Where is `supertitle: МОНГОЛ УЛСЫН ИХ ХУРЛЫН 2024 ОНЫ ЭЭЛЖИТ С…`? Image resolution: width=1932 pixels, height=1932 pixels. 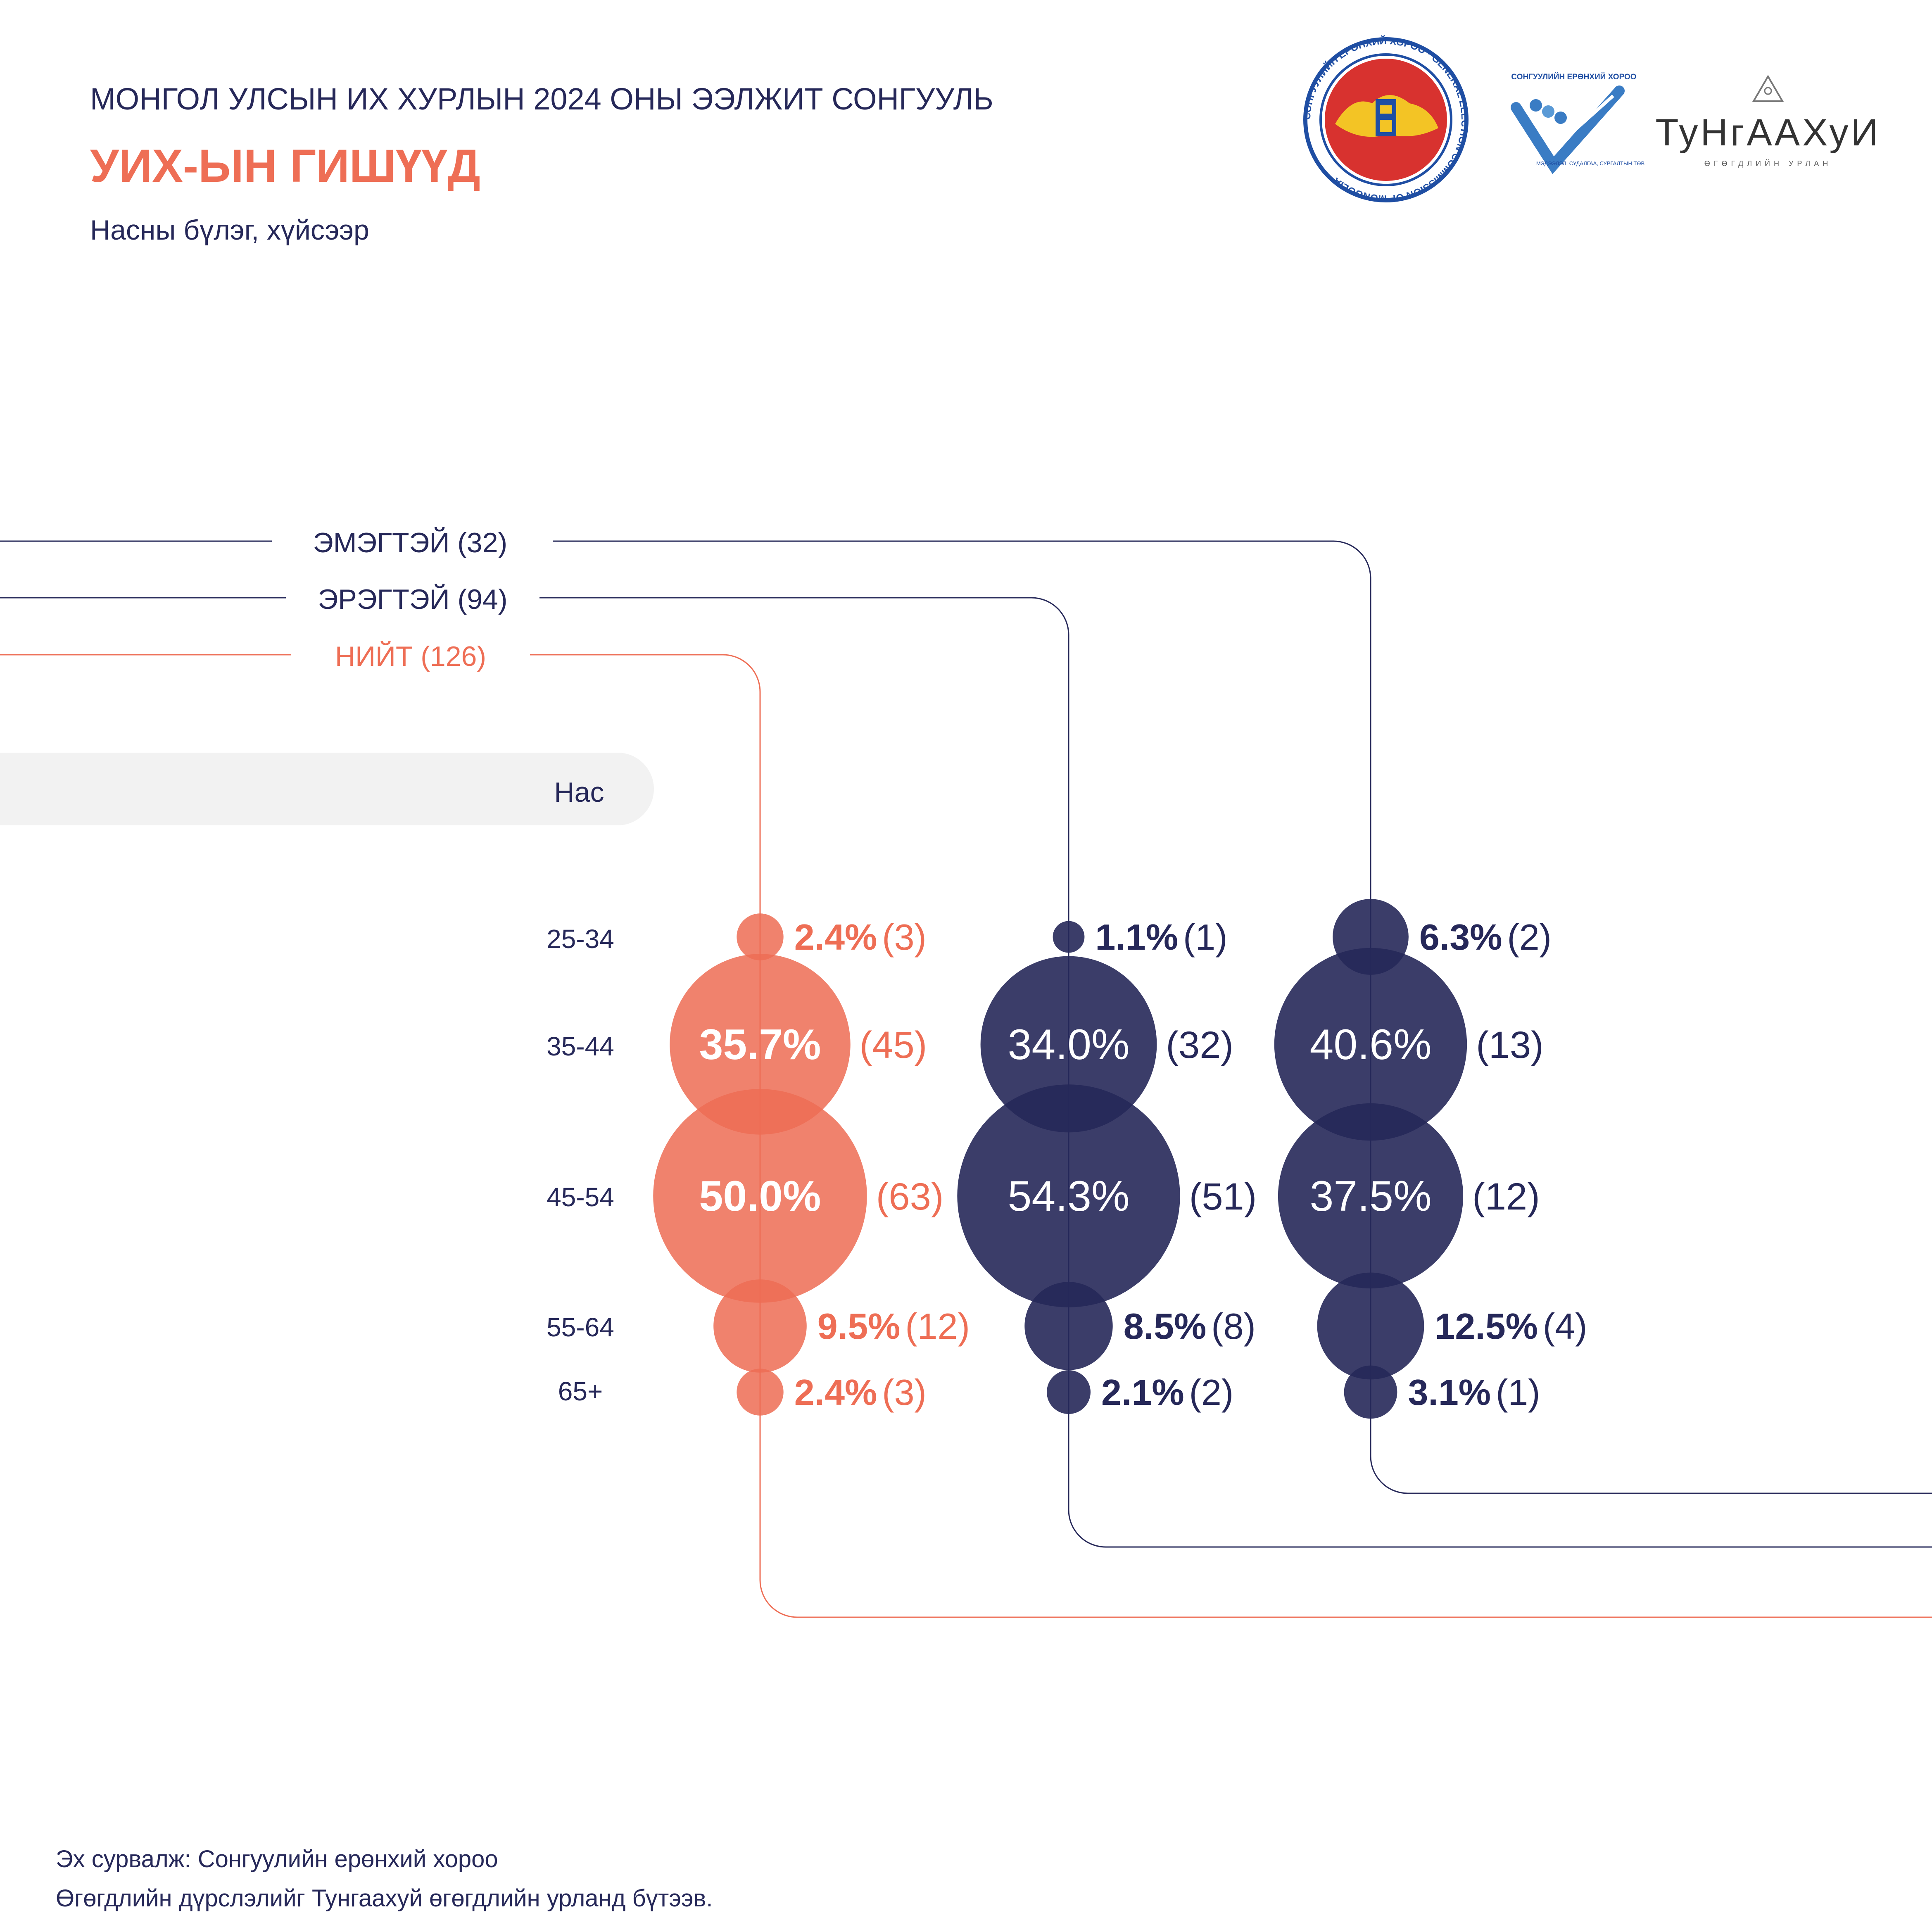 supertitle: МОНГОЛ УЛСЫН ИХ ХУРЛЫН 2024 ОНЫ ЭЭЛЖИТ С… is located at coordinates (541, 99).